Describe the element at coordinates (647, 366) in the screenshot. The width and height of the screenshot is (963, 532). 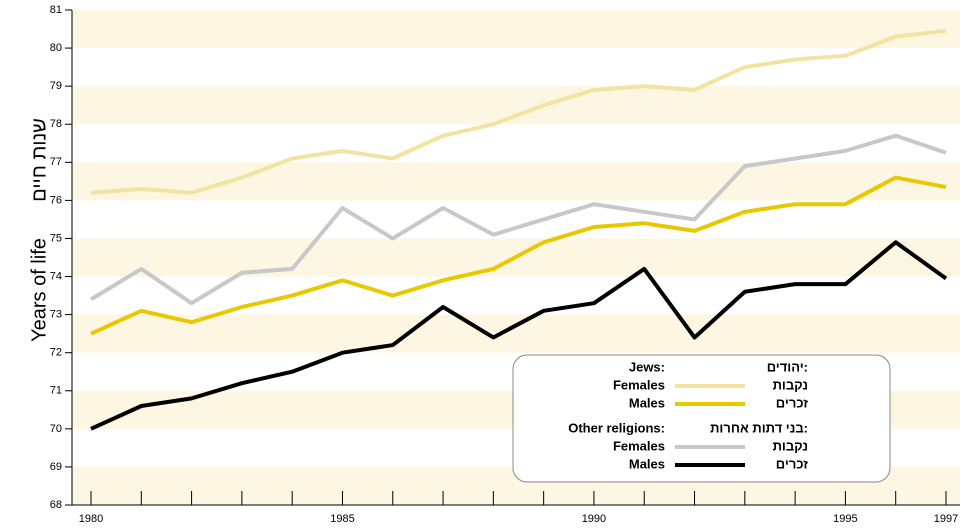
I see `legend-group-title: Jews:` at that location.